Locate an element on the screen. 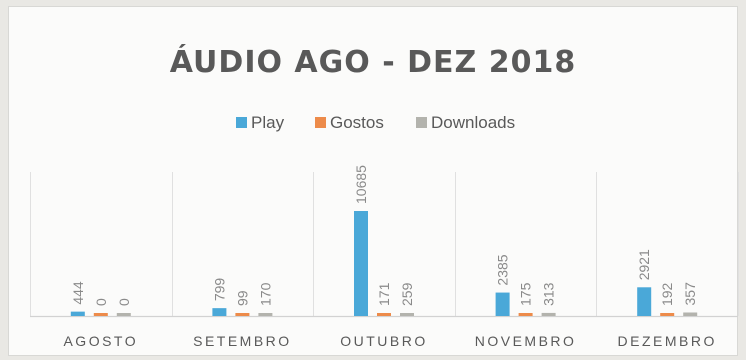  bar-play-agosto is located at coordinates (77, 313).